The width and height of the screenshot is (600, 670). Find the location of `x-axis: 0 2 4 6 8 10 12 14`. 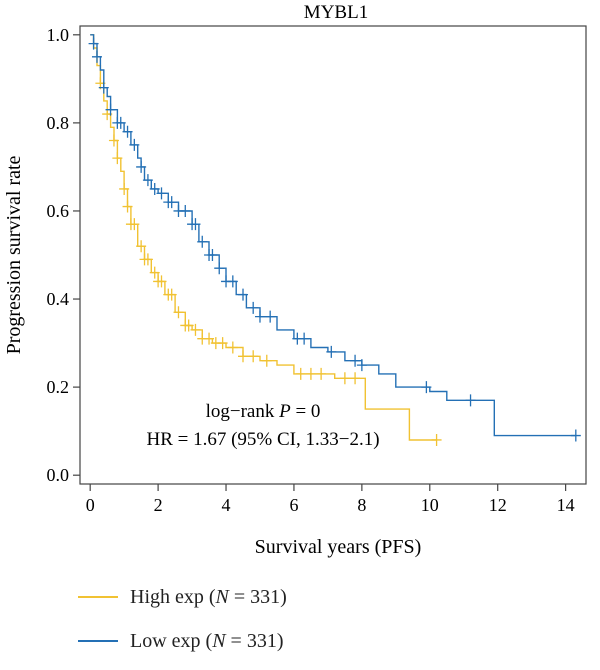

x-axis: 0 2 4 6 8 10 12 14 is located at coordinates (330, 499).